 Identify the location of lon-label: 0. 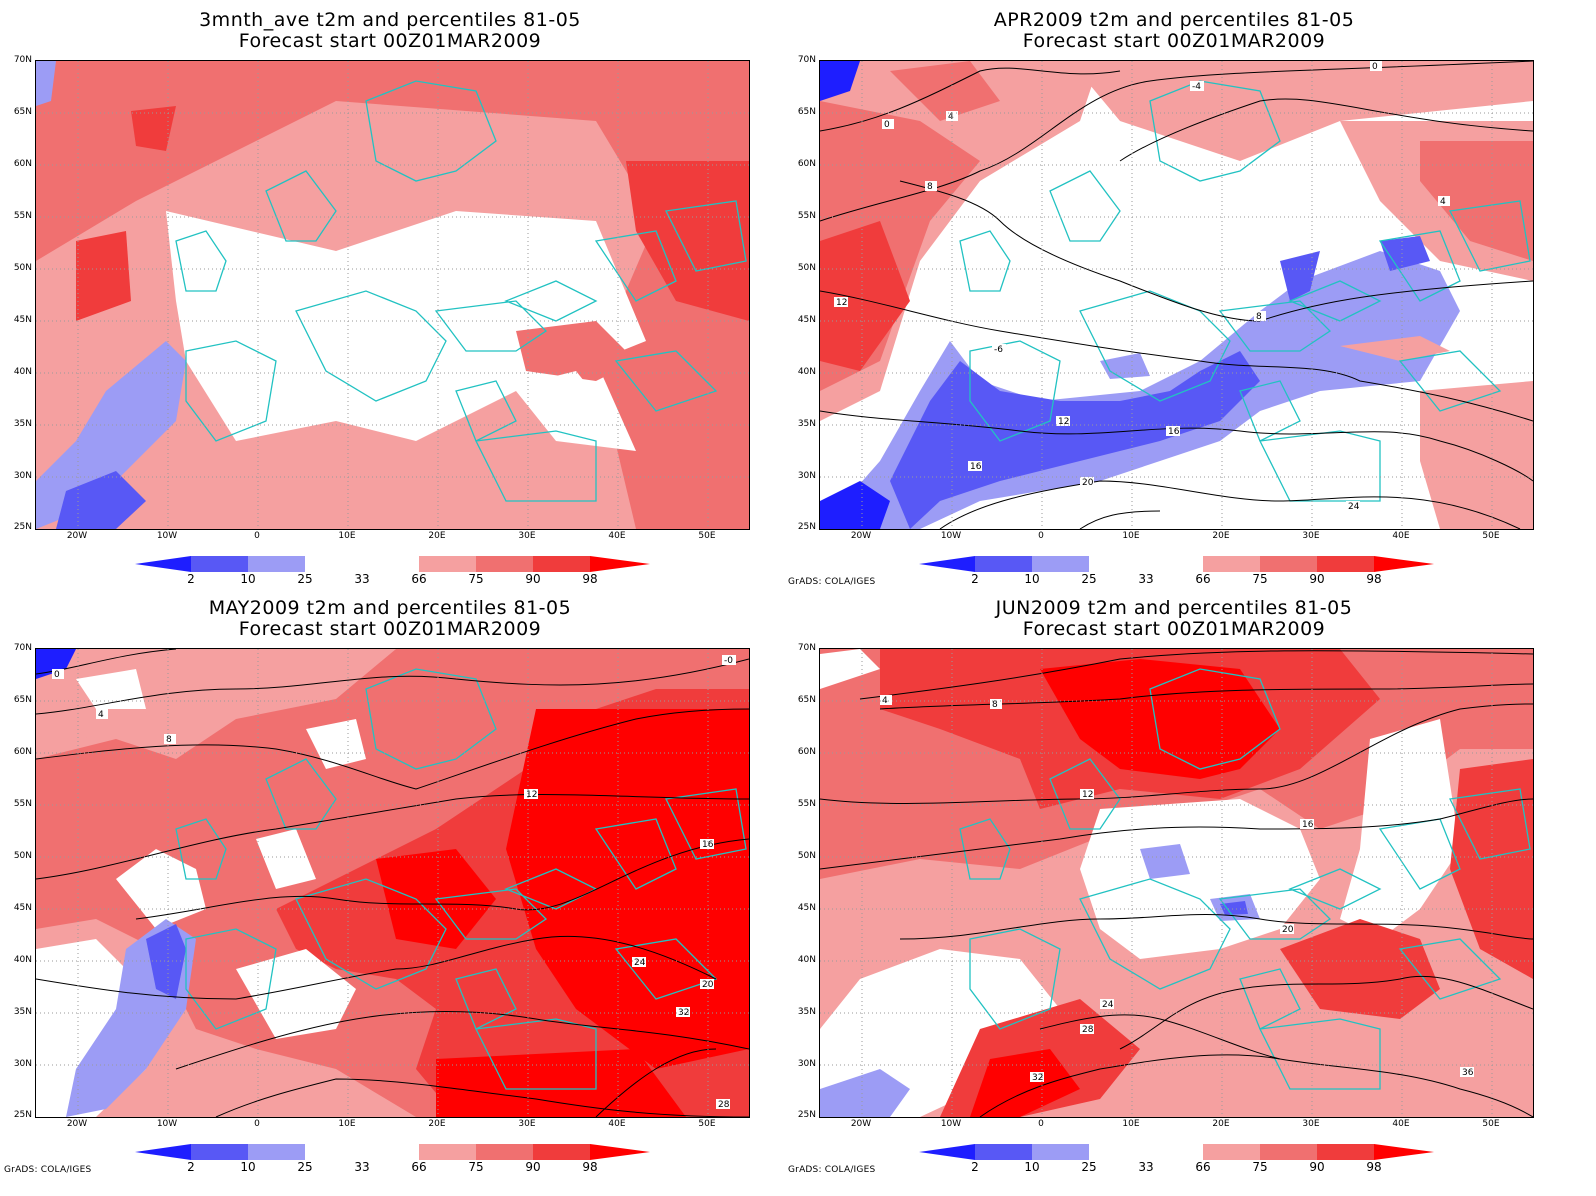
(257, 1124).